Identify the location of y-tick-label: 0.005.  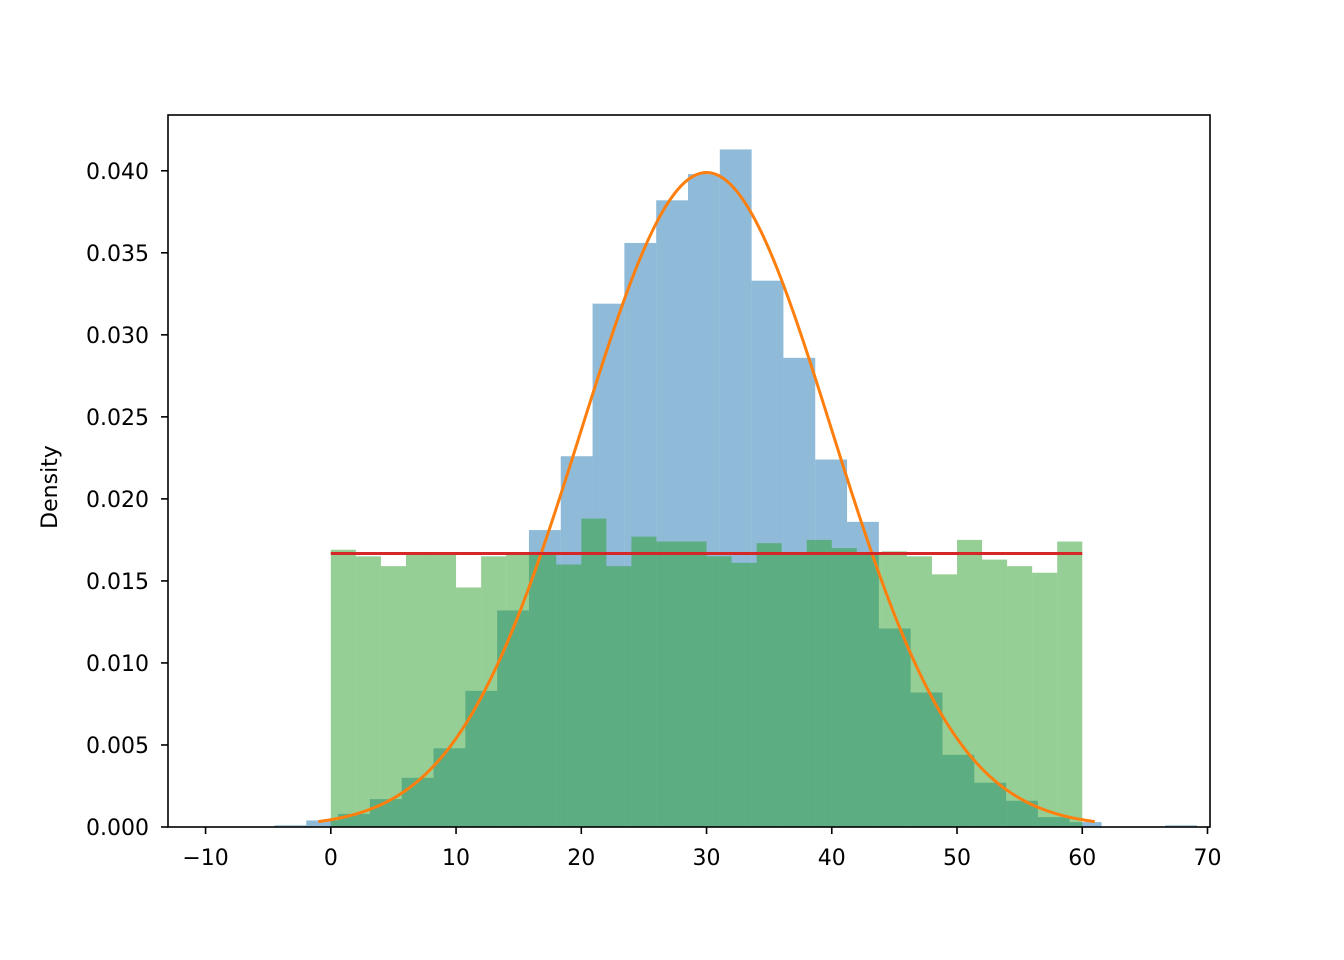
(117, 746).